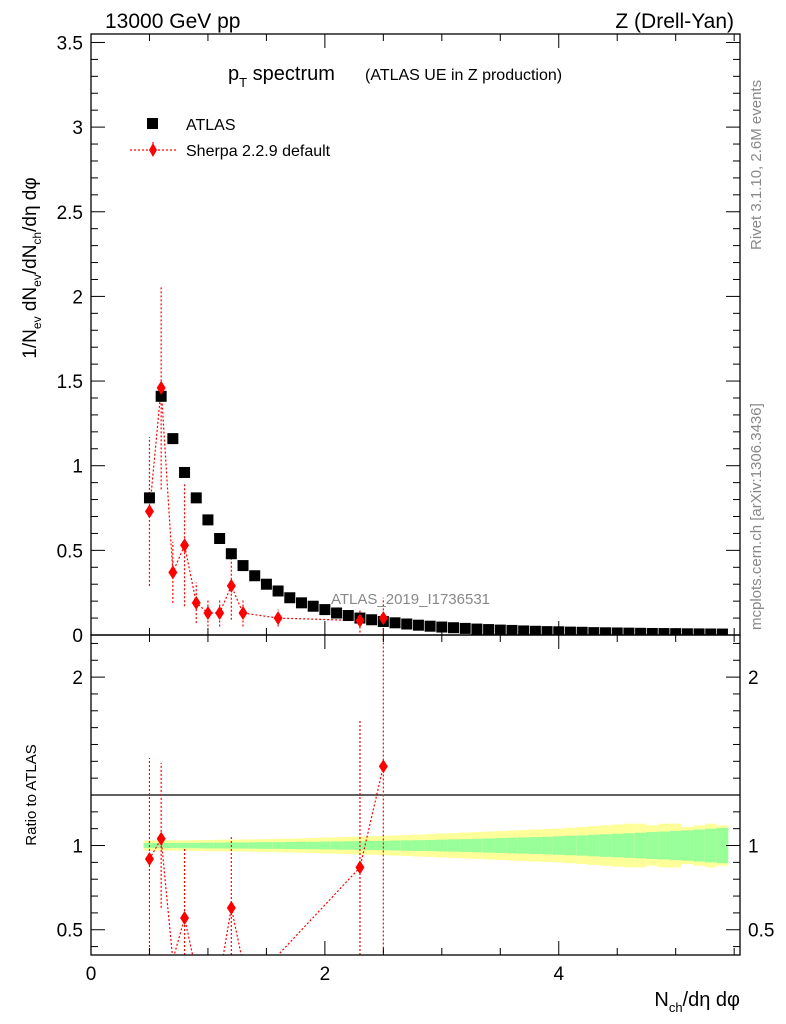 This screenshot has width=786, height=1024. Describe the element at coordinates (77, 636) in the screenshot. I see `main-y-tick-label: 0` at that location.